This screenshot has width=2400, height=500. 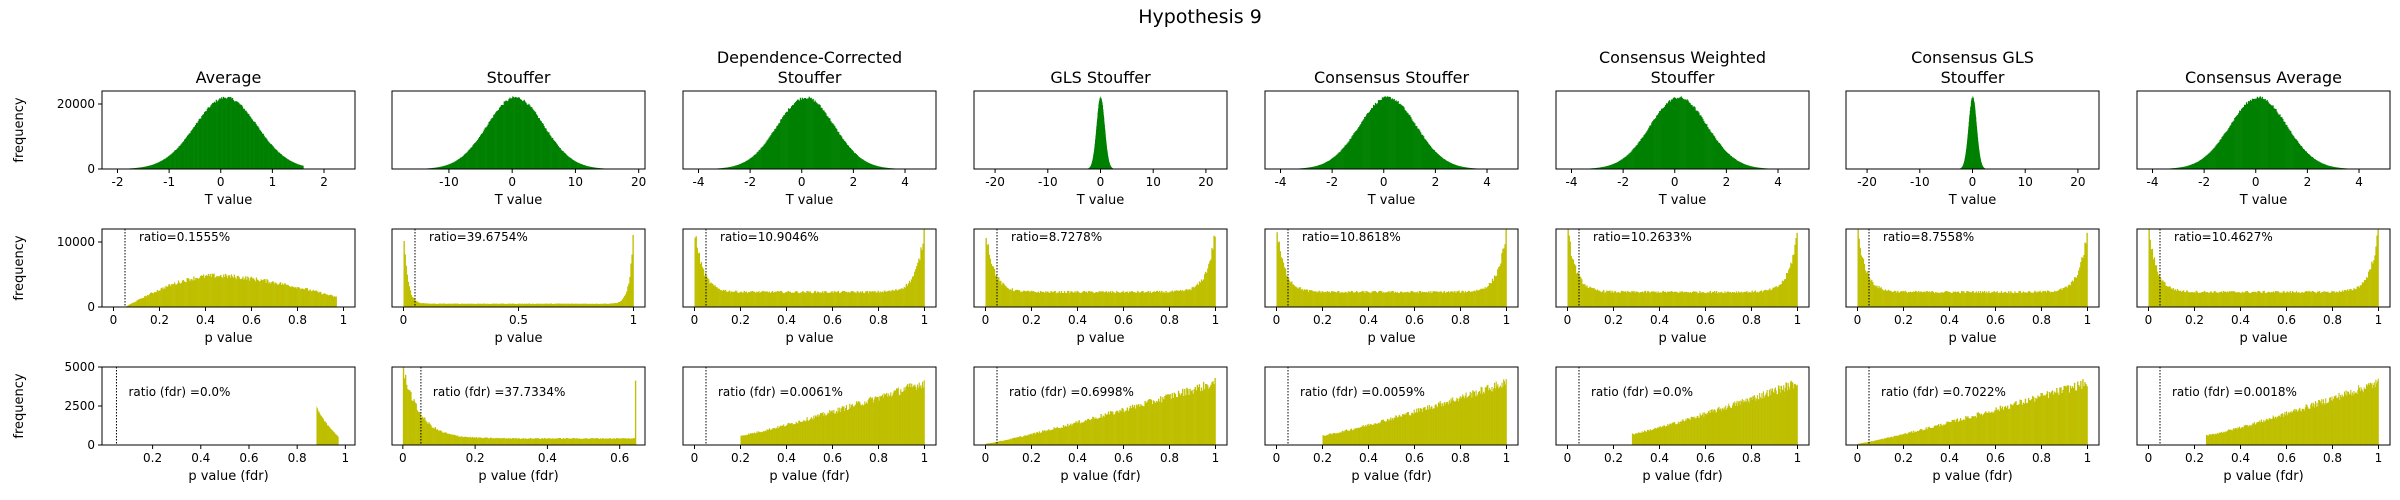 What do you see at coordinates (1391, 200) in the screenshot?
I see `x-axis-label: T value` at bounding box center [1391, 200].